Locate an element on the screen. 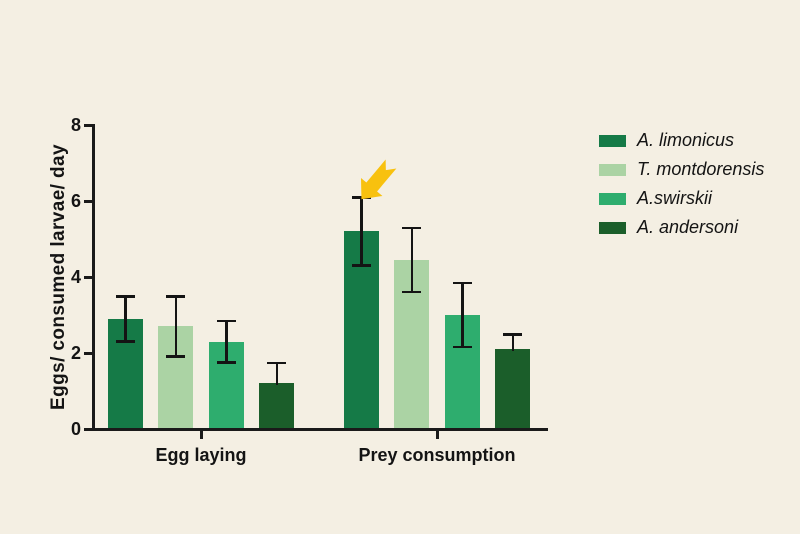  legend-item: A. andersoni is located at coordinates (681, 227).